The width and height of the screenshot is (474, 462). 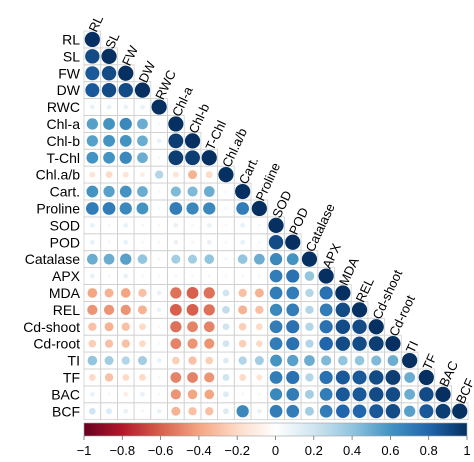 I want to click on diagonal-label: SOD, so click(x=282, y=204).